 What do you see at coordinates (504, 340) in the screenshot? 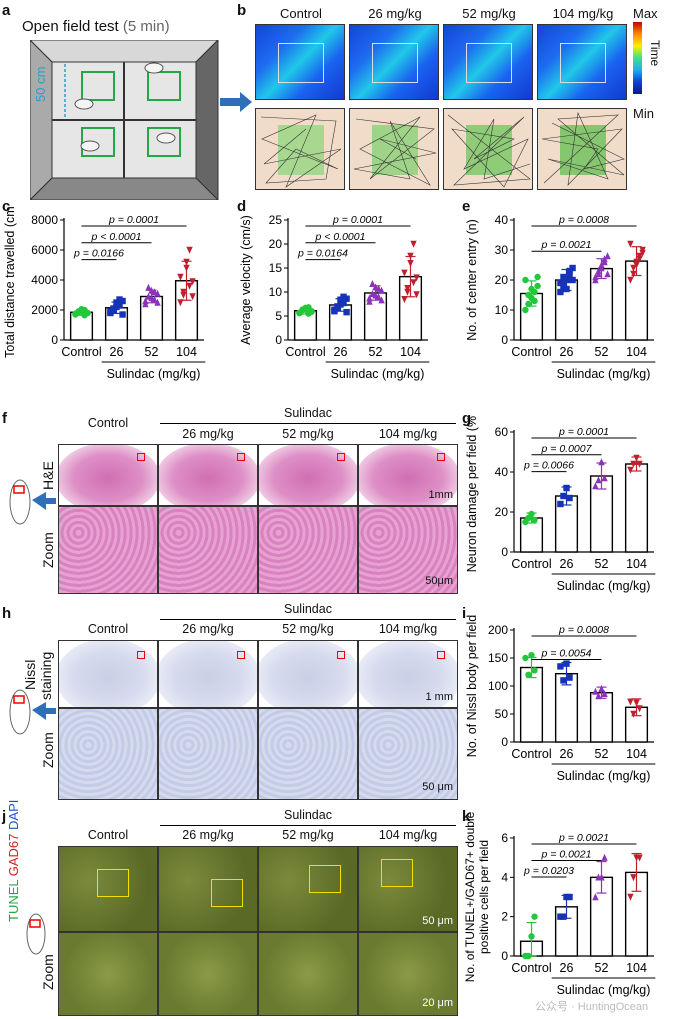
I see `y-tick-label: 0` at bounding box center [504, 340].